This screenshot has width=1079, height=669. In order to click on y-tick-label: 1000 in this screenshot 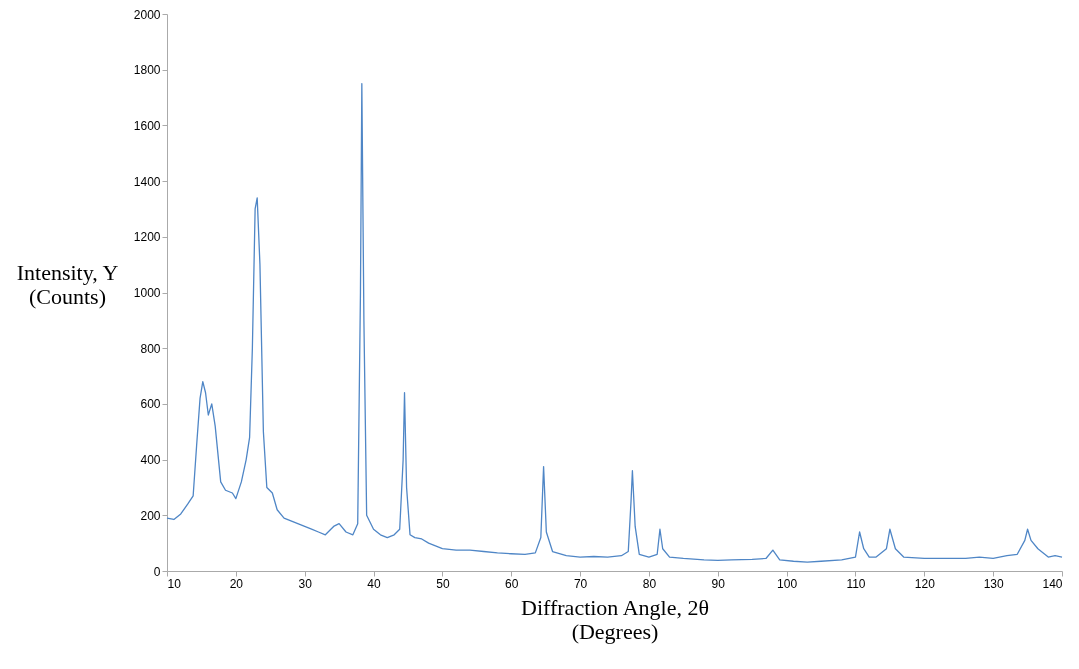, I will do `click(147, 293)`.